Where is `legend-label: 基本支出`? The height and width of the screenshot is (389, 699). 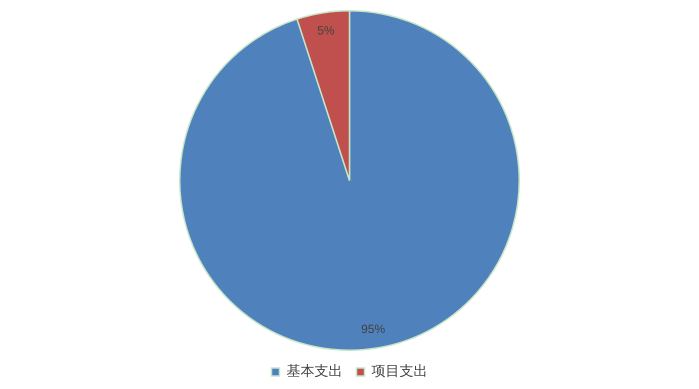 legend-label: 基本支出 is located at coordinates (314, 372).